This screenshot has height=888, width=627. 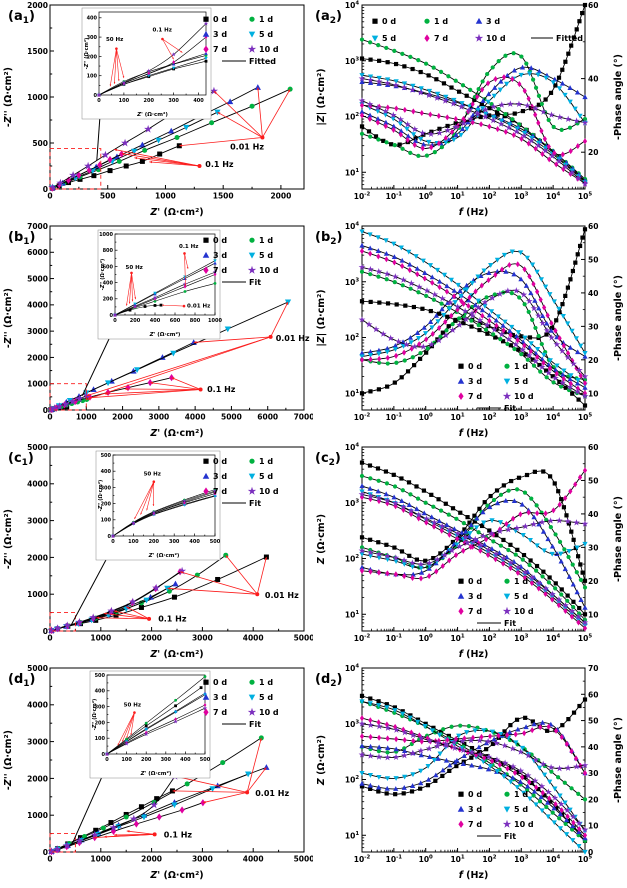 What do you see at coordinates (593, 668) in the screenshot?
I see `svg-text: 70` at bounding box center [593, 668].